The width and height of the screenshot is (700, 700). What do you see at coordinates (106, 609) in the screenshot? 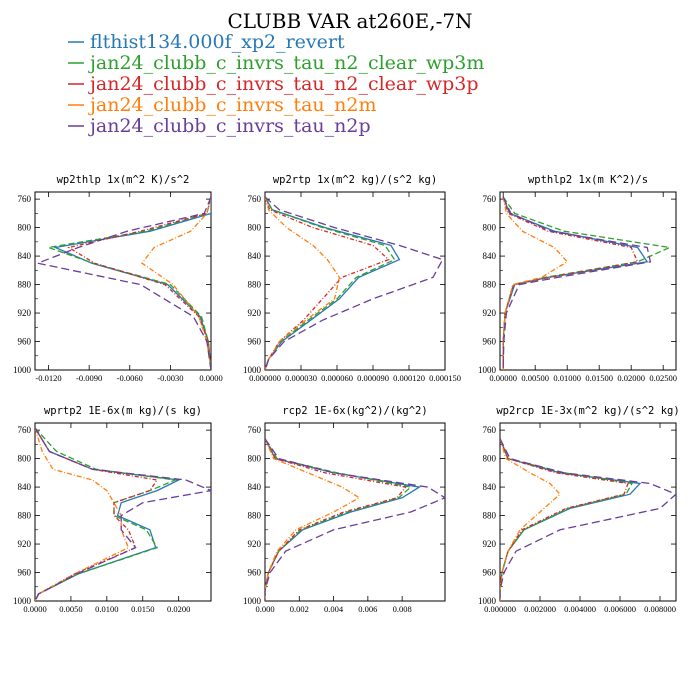
I see `x-tick-label: 0.0100` at bounding box center [106, 609].